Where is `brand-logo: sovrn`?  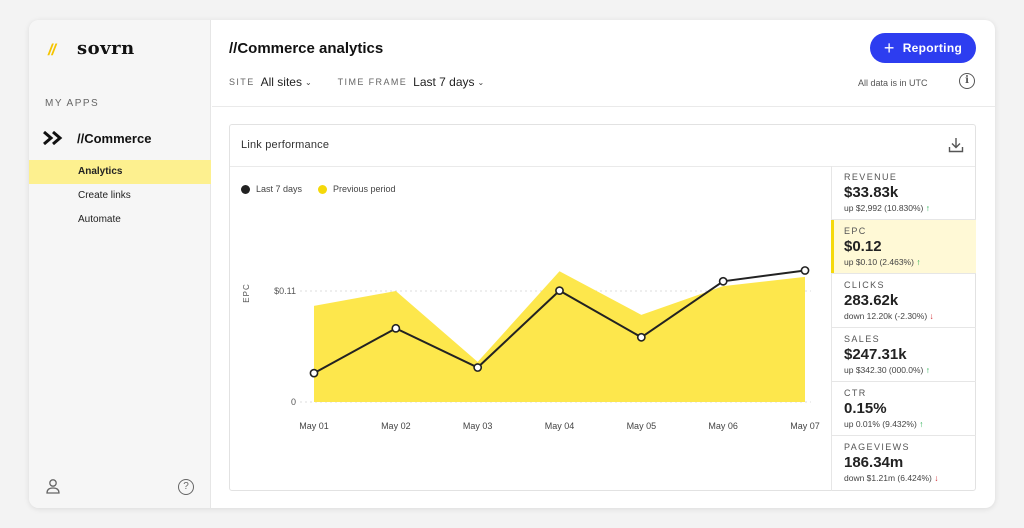
brand-logo: sovrn is located at coordinates (106, 48).